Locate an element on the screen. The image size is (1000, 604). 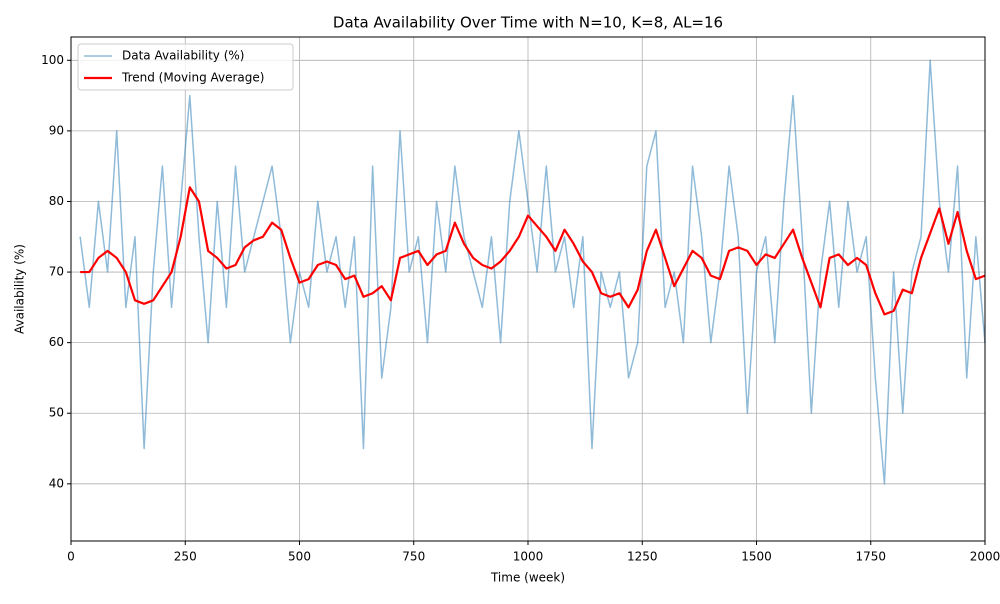
legend-box is located at coordinates (185, 67).